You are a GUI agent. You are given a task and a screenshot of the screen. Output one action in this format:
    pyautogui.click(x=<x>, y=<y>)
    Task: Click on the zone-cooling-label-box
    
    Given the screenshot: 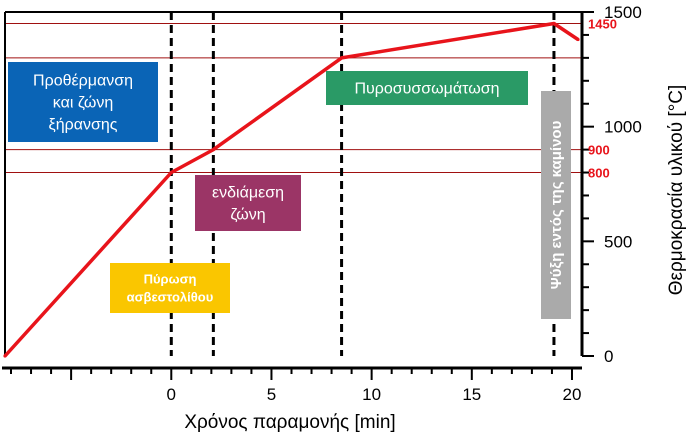 What is the action you would take?
    pyautogui.click(x=556, y=205)
    